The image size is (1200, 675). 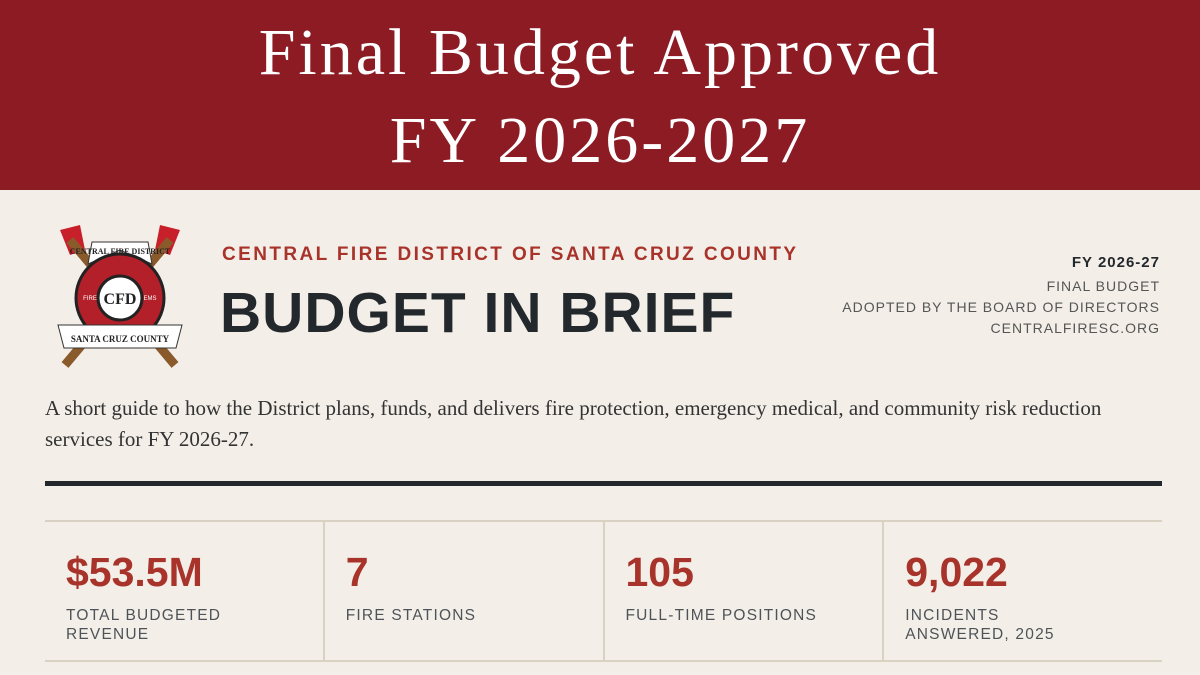 I want to click on header-subtitle: FY 2026-2027, so click(x=600, y=140).